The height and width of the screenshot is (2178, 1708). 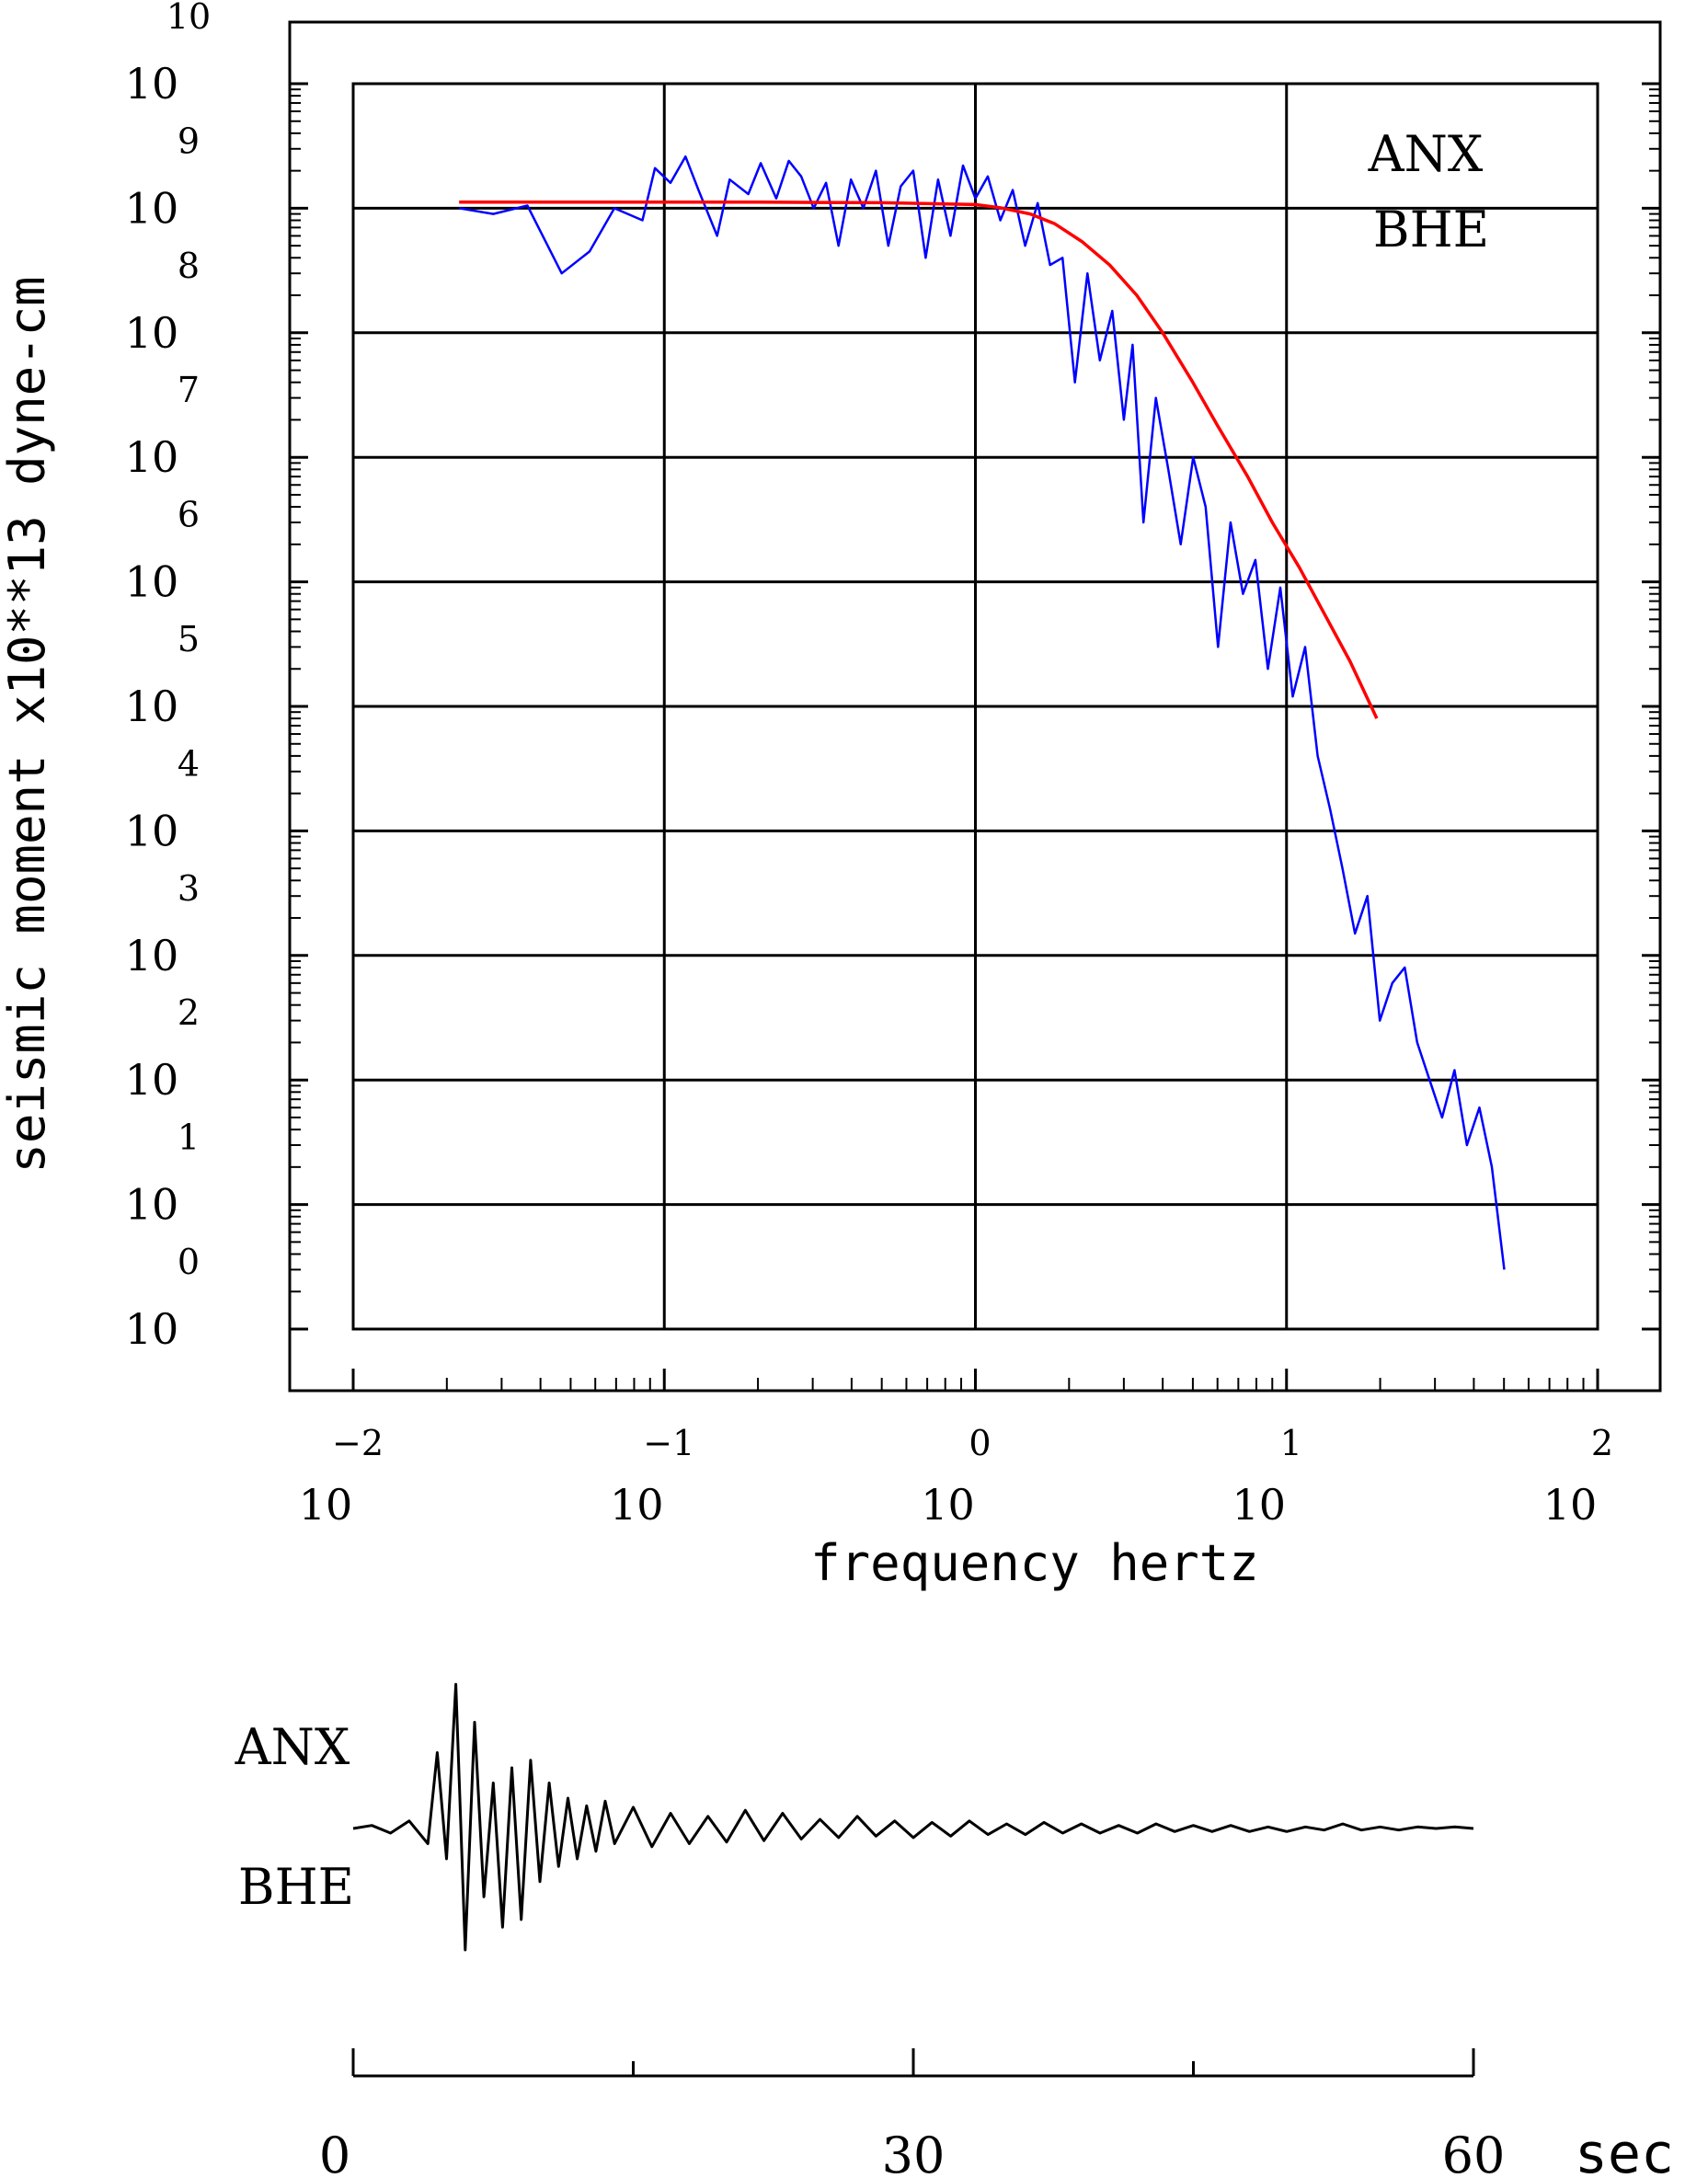 What do you see at coordinates (168, 677) in the screenshot?
I see `y-tick-labels: 10 0 10 1 10 2 10 3 10 4 10 5 10 6 10 7 10 8 10 9 10 10` at bounding box center [168, 677].